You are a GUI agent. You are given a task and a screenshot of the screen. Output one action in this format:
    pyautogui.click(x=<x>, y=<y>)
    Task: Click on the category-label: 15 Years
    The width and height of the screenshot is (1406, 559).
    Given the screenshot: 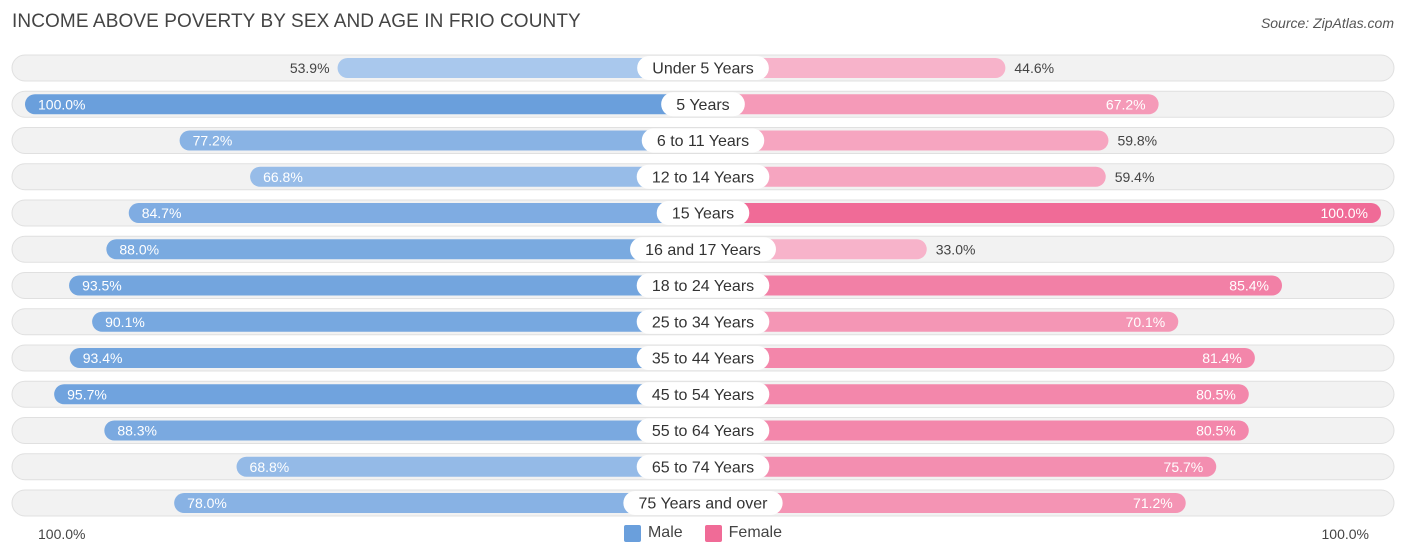 What is the action you would take?
    pyautogui.click(x=703, y=214)
    